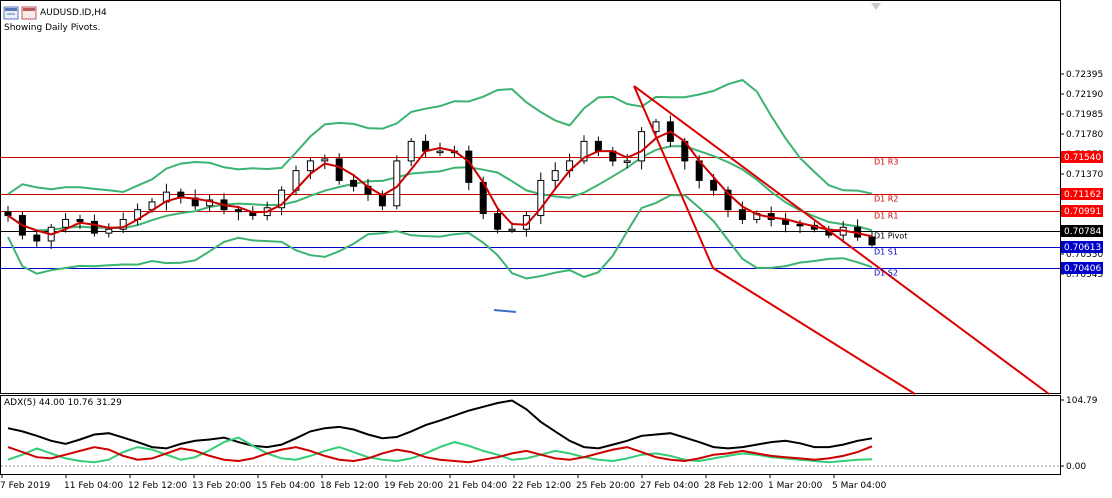 The image size is (1112, 498). What do you see at coordinates (669, 486) in the screenshot?
I see `time-label: 27 Feb 04:00` at bounding box center [669, 486].